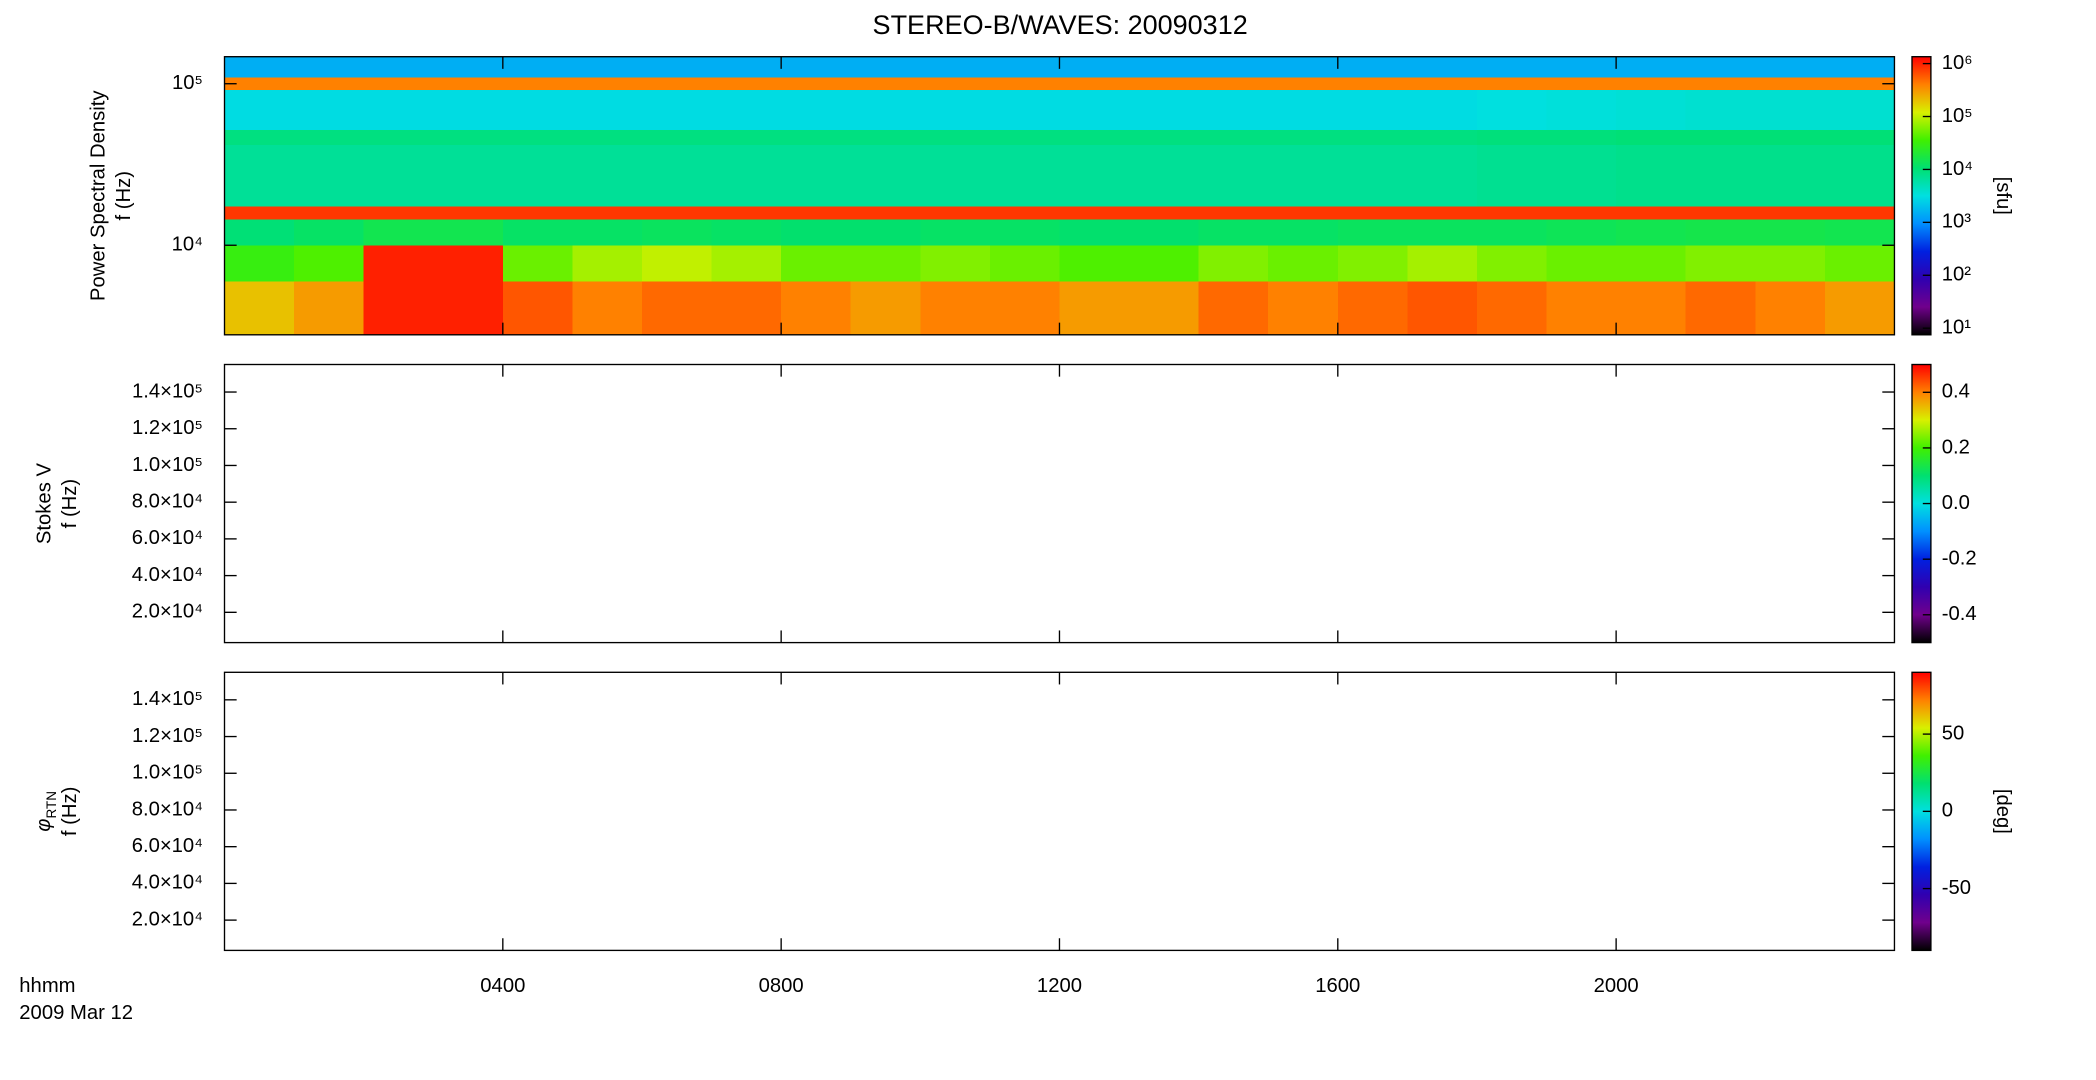  Describe the element at coordinates (781, 986) in the screenshot. I see `x-tick-label: 0800` at that location.